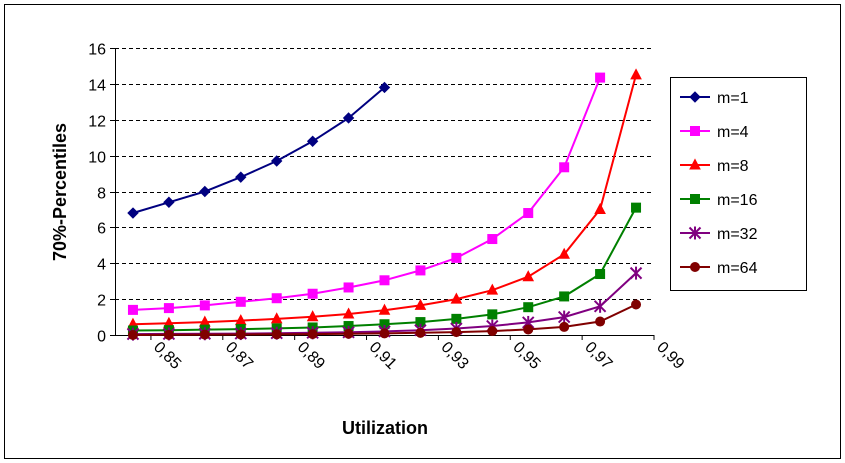  I want to click on legend-entry-m64: m=64, so click(719, 268).